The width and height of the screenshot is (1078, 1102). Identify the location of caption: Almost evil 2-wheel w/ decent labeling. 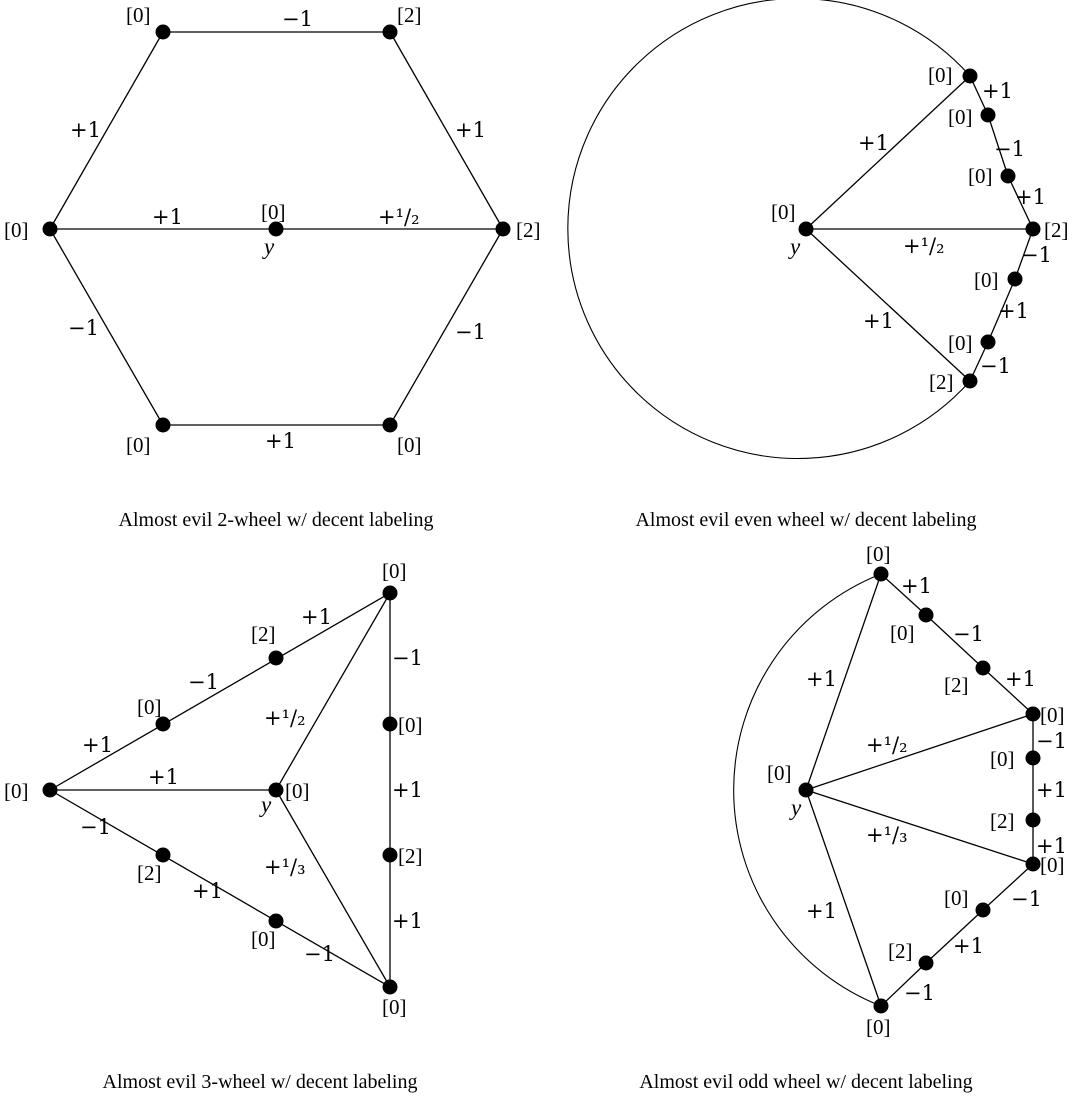
(276, 520).